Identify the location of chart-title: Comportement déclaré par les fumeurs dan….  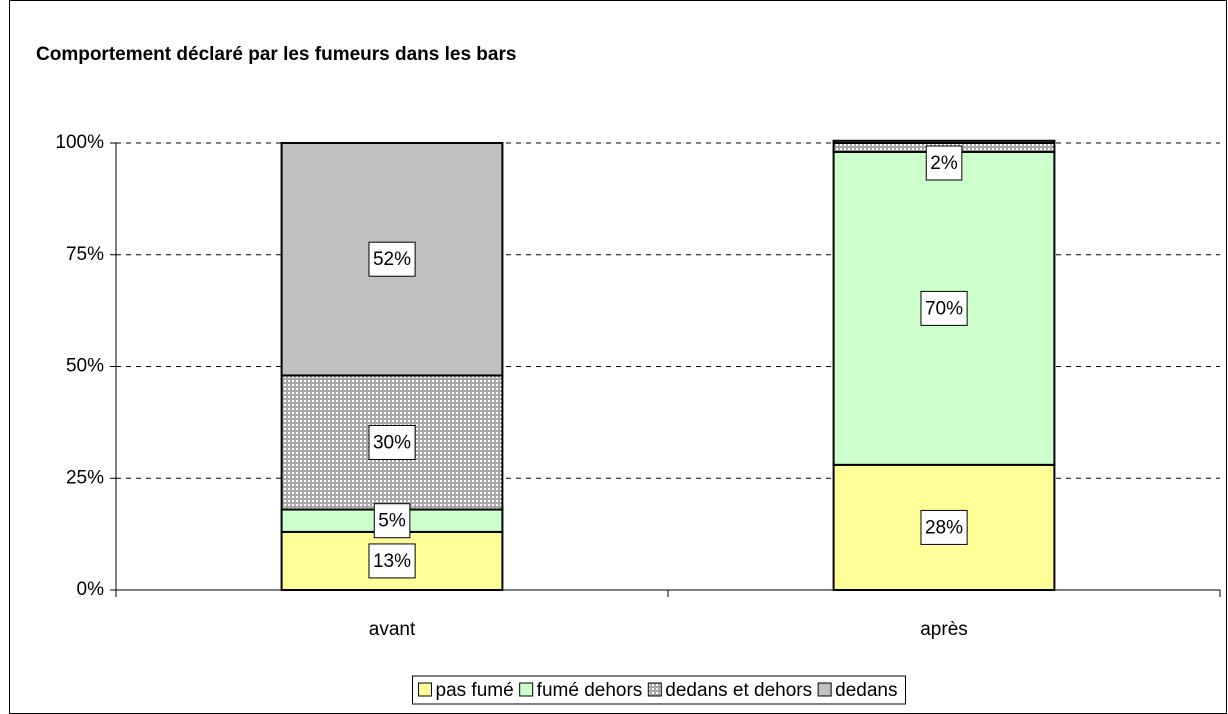
(276, 54).